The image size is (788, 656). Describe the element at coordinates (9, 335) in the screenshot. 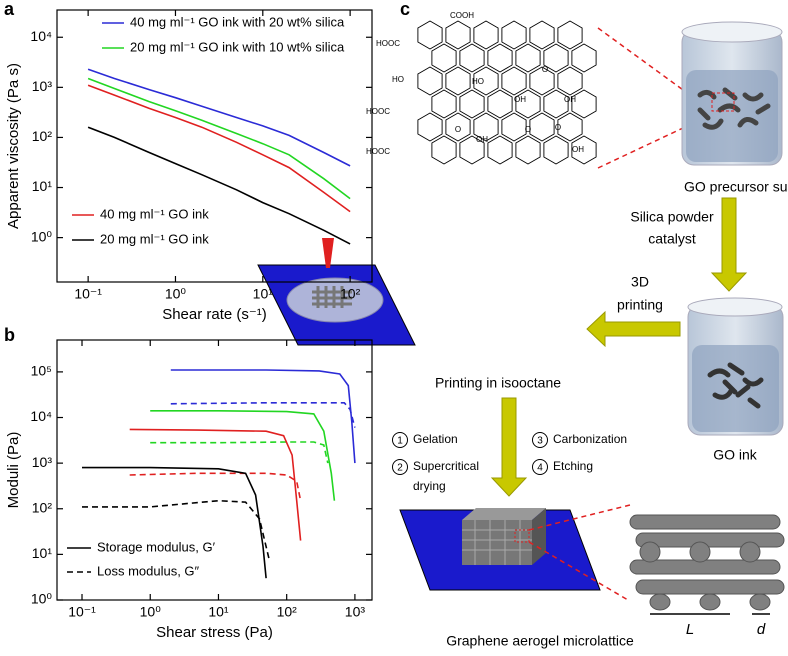

I see `panel-label: b` at that location.